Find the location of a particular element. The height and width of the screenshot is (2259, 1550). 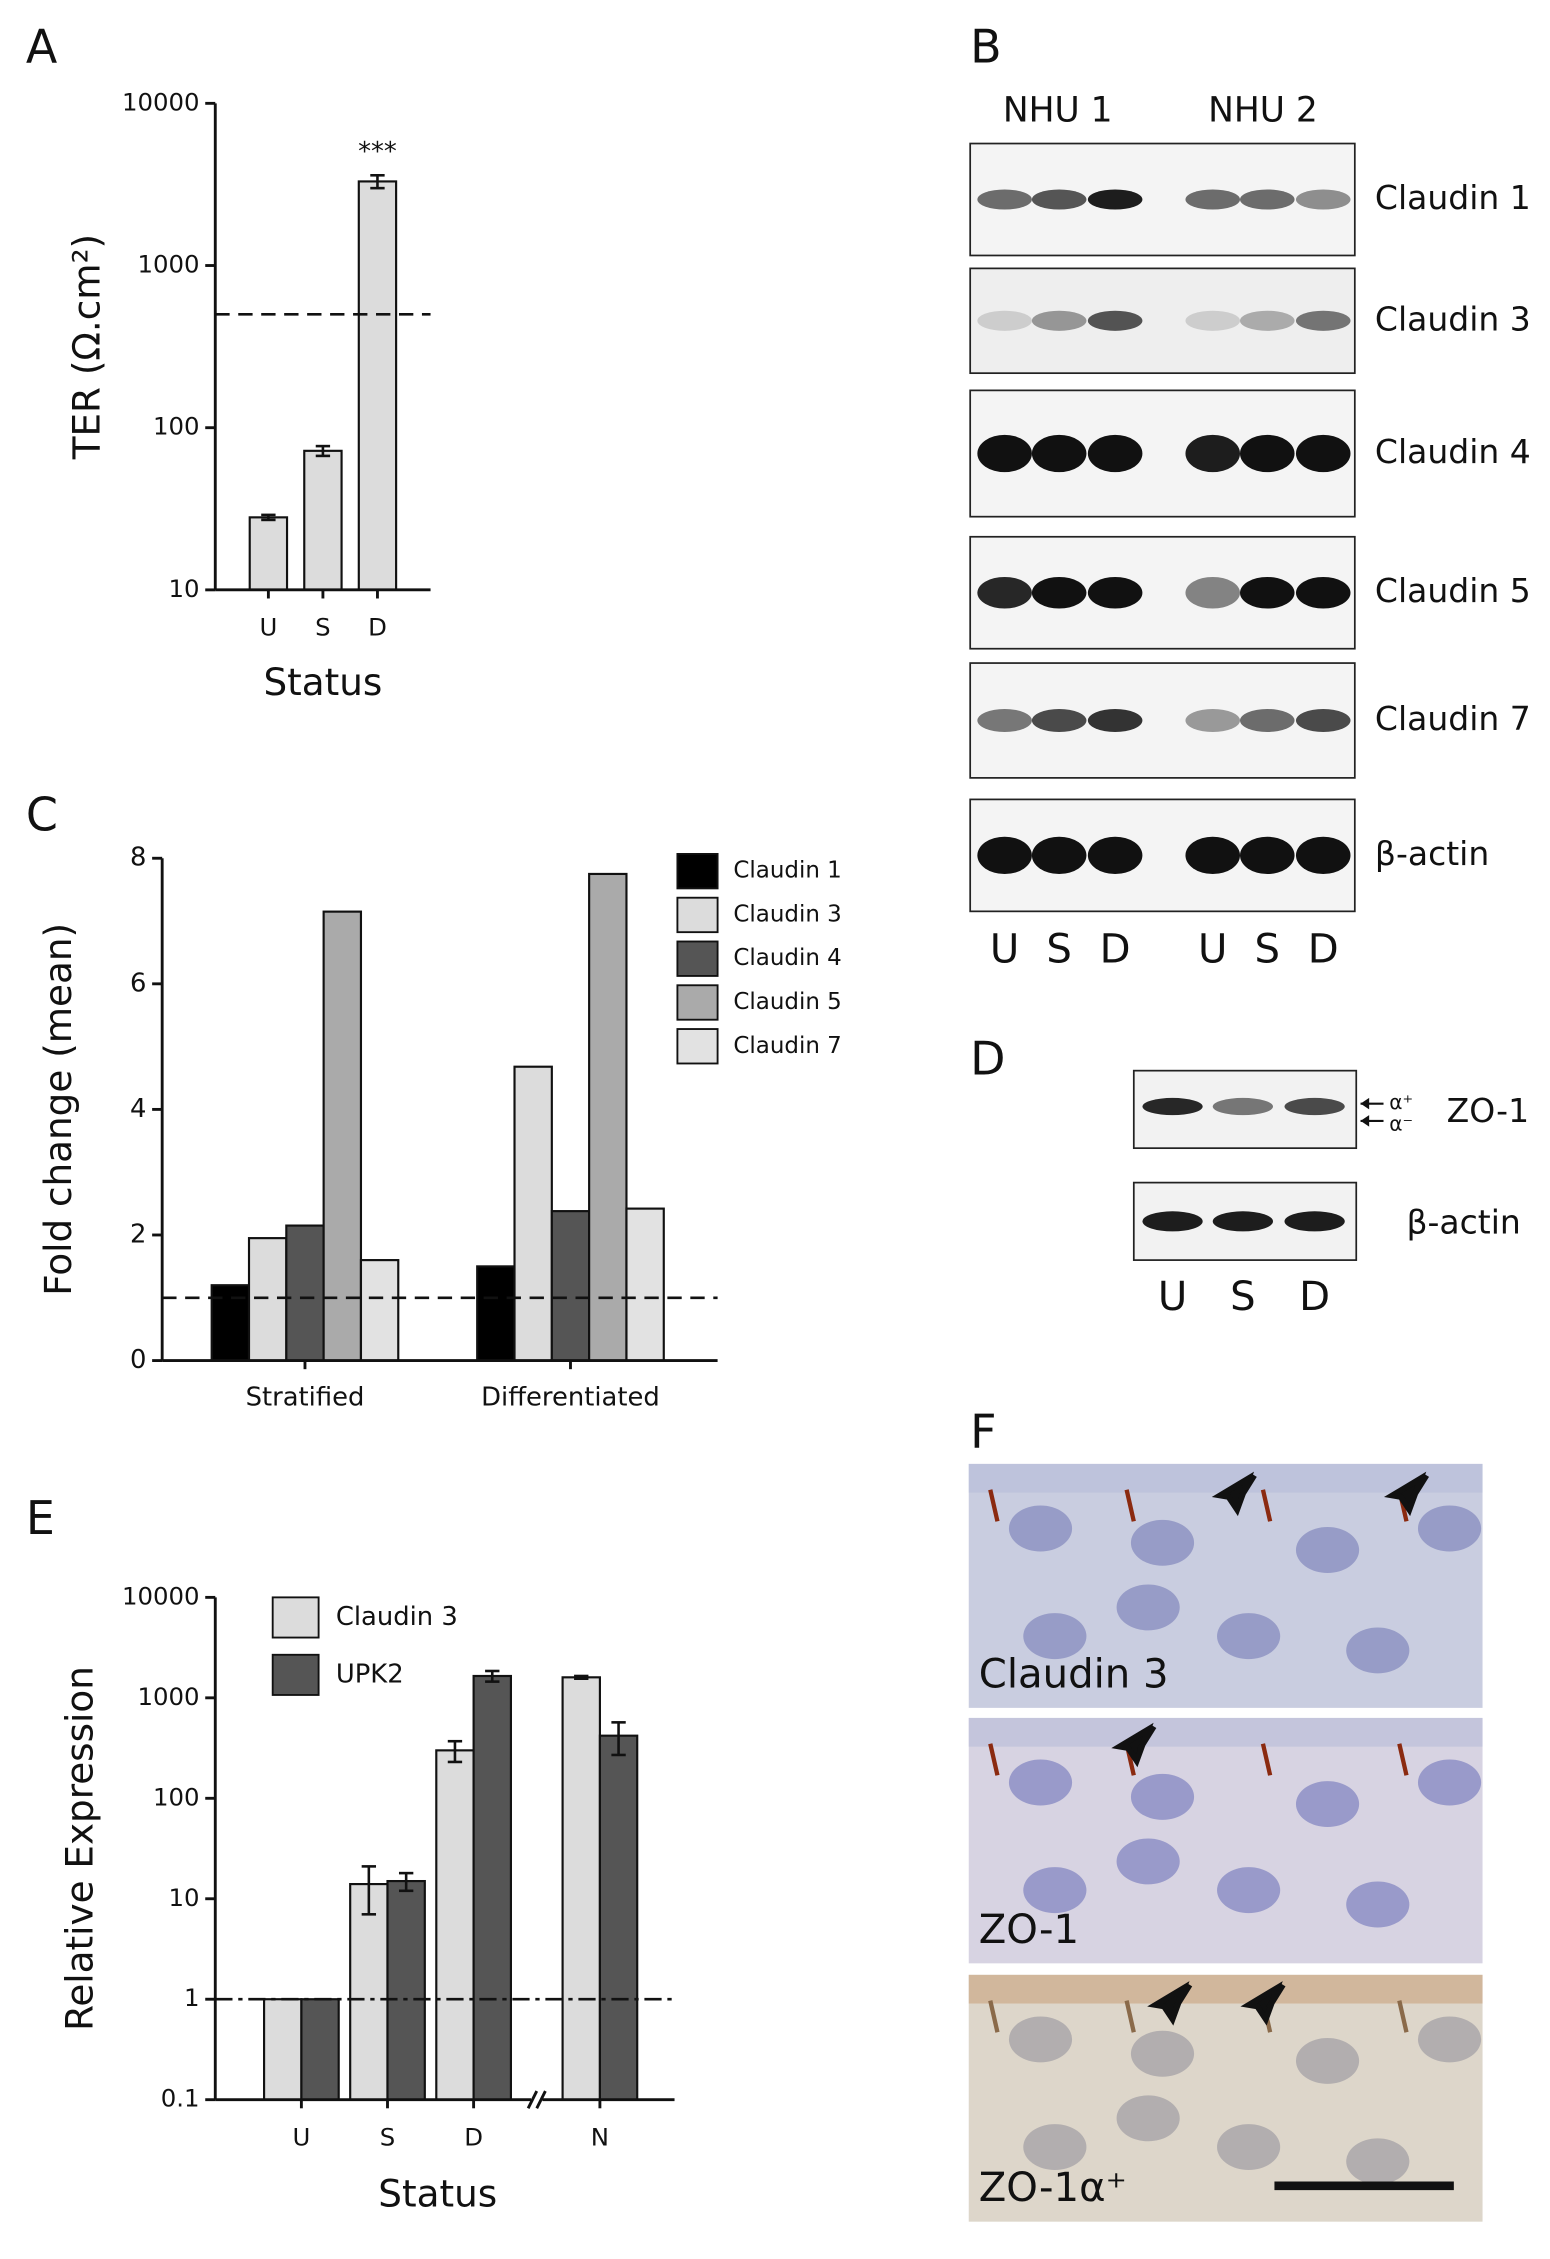

y-tick-label: 10 is located at coordinates (183, 588).